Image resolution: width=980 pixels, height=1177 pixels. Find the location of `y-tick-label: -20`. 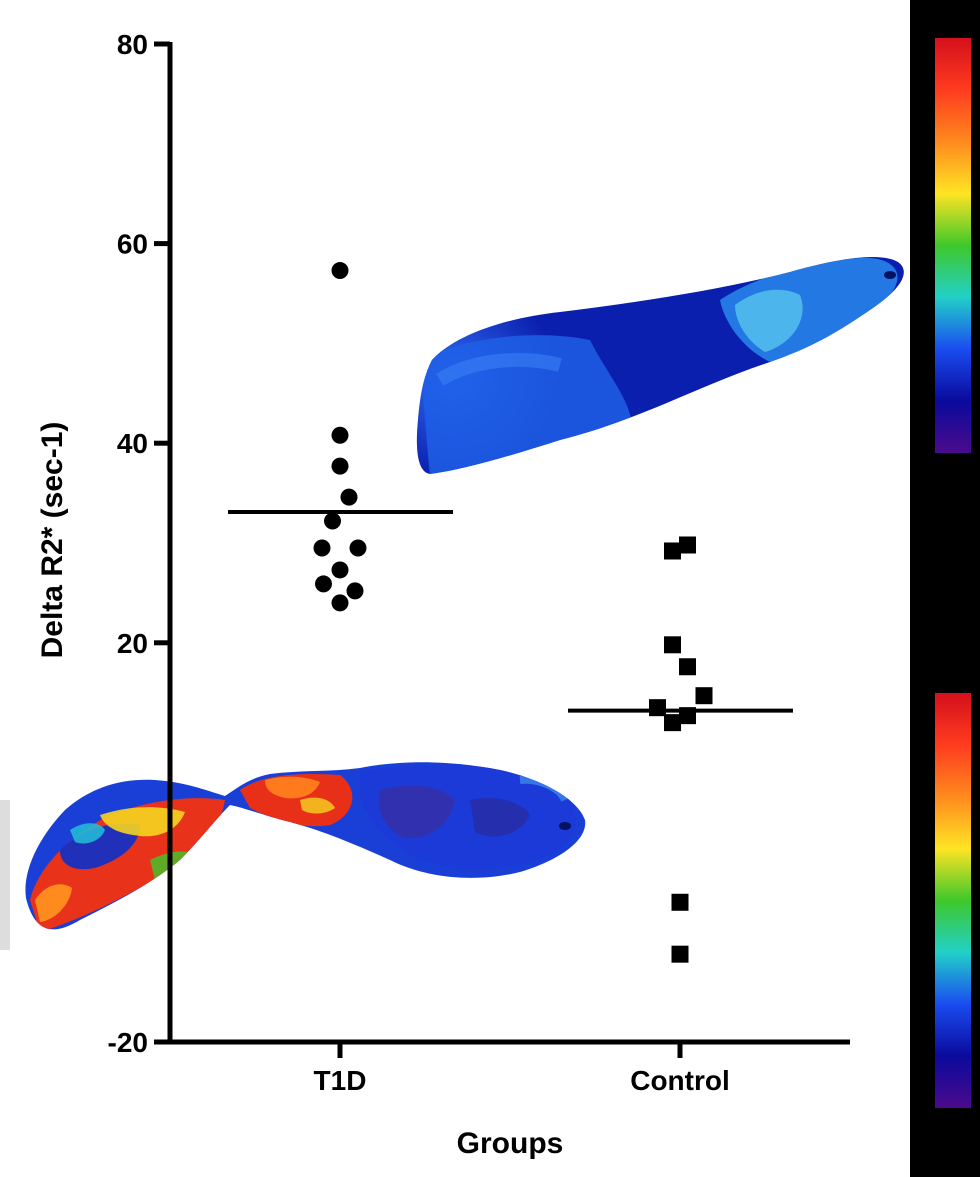

y-tick-label: -20 is located at coordinates (128, 1042).